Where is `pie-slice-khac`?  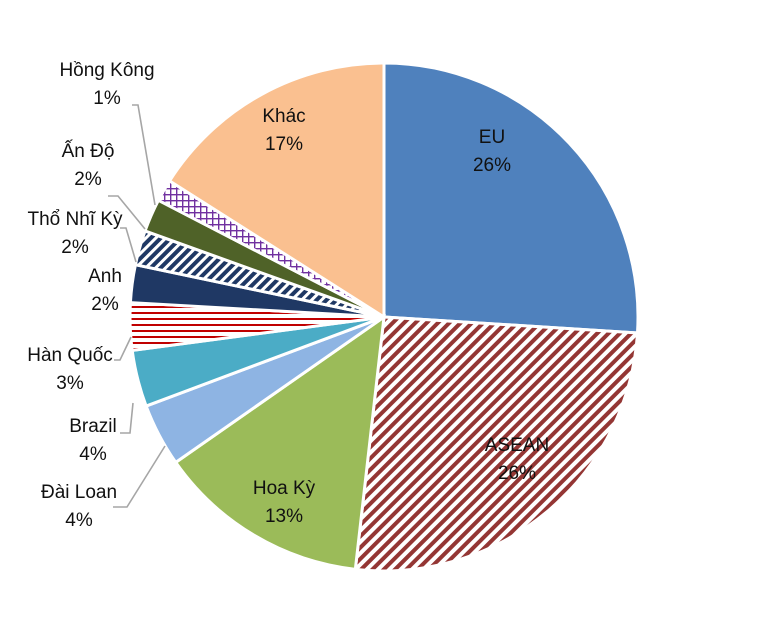 pie-slice-khac is located at coordinates (276, 190).